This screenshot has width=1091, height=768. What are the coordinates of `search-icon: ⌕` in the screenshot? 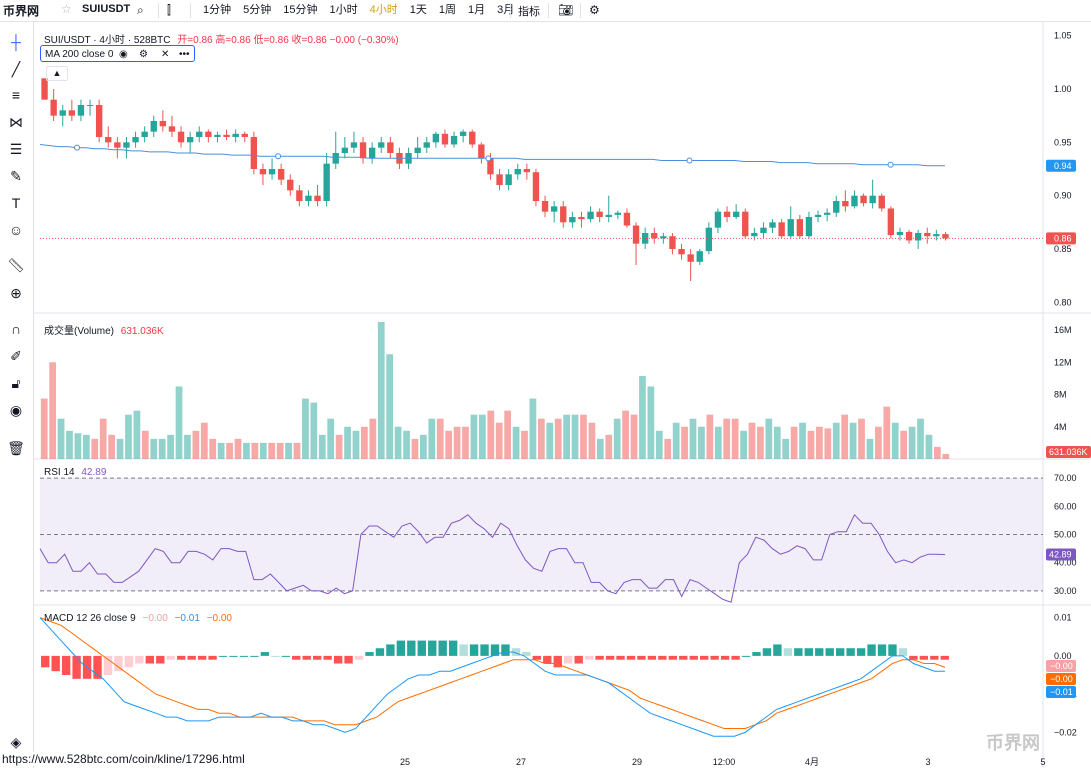 It's located at (140, 10).